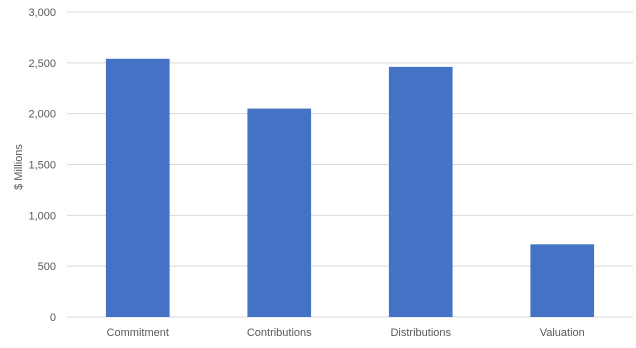 The height and width of the screenshot is (348, 636). Describe the element at coordinates (279, 333) in the screenshot. I see `x-tick-label: Contributions` at that location.